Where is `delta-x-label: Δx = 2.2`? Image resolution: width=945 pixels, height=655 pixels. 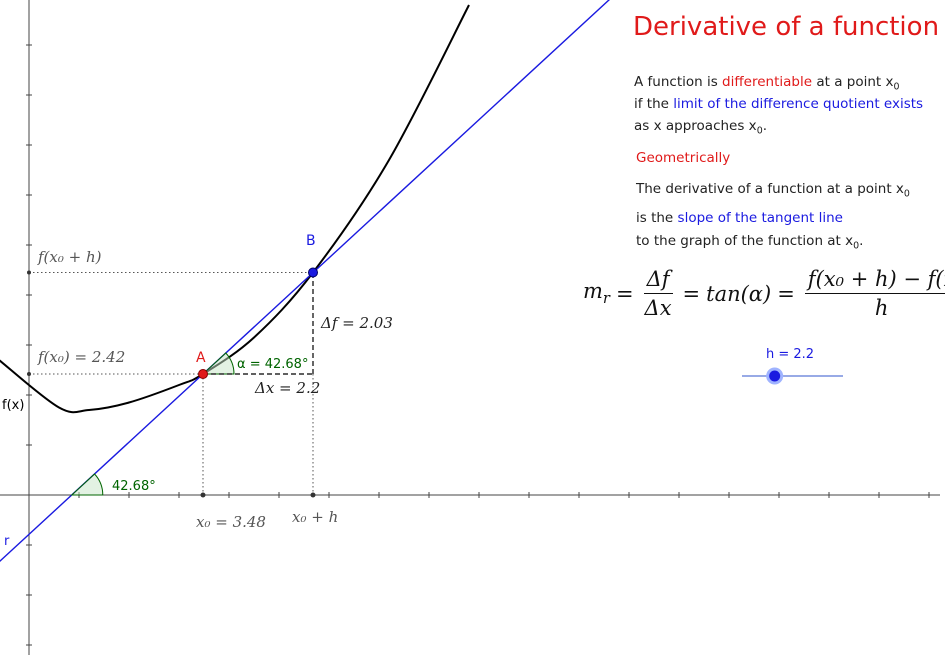 delta-x-label: Δx = 2.2 is located at coordinates (287, 388).